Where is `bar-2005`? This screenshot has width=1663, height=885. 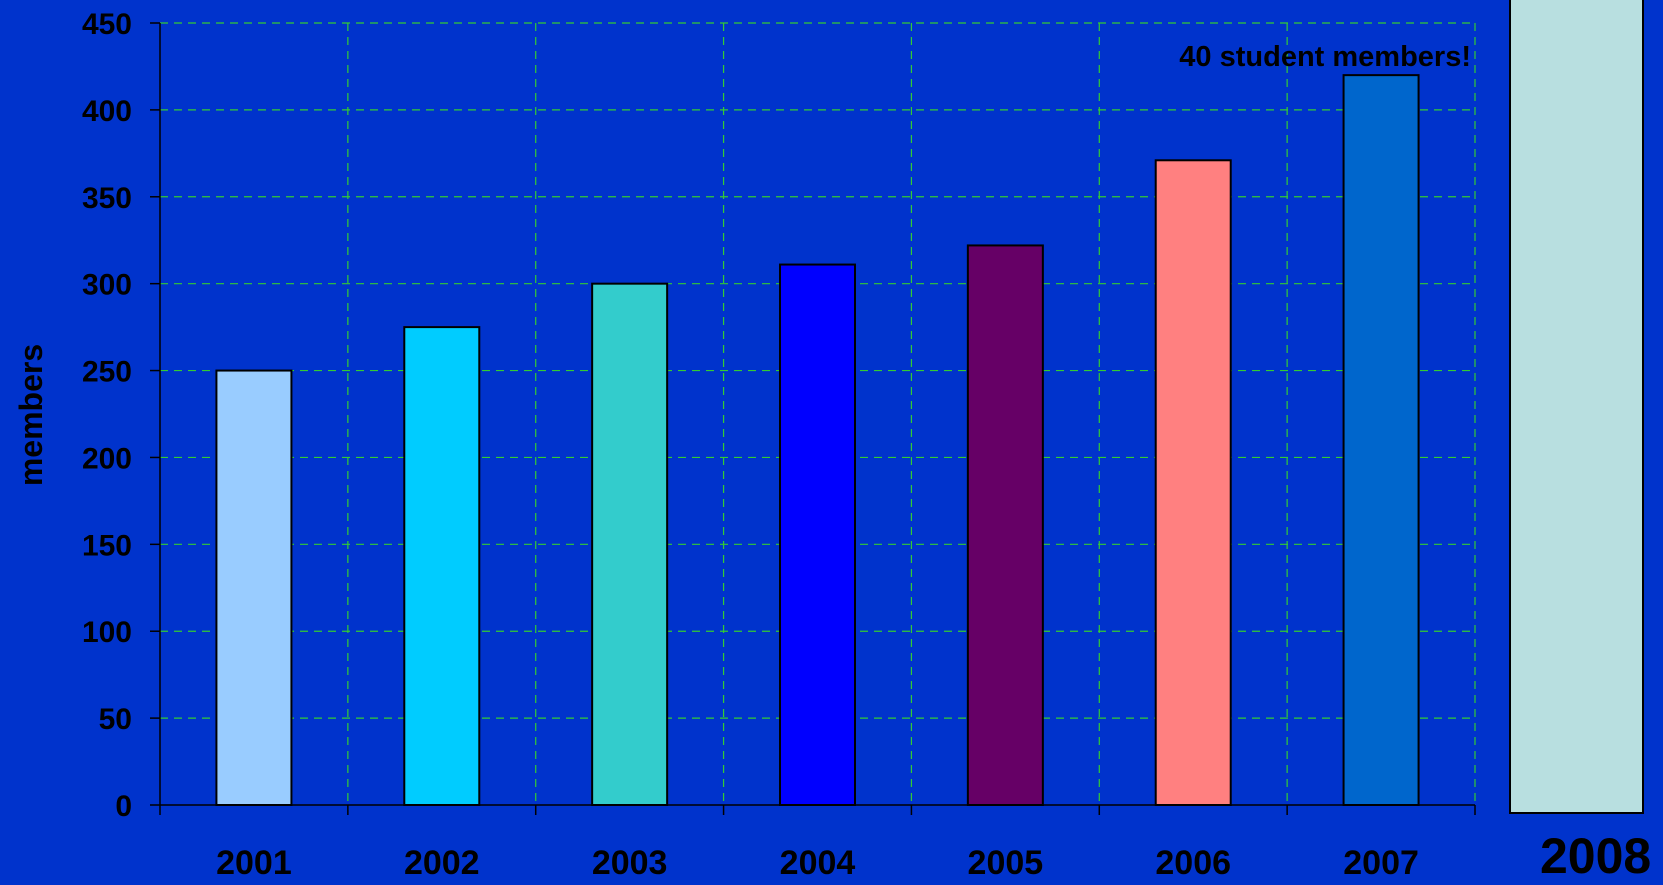
bar-2005 is located at coordinates (1005, 525).